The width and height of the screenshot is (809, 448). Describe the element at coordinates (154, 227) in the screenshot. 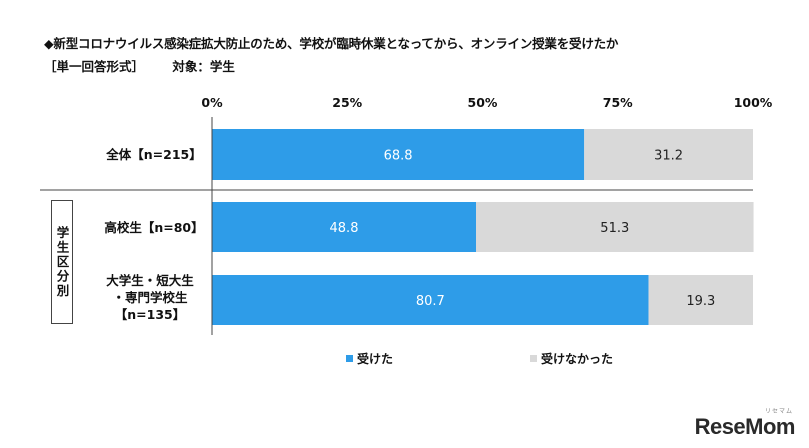

I see `category-label-highschool: 高校生【n=80】` at that location.